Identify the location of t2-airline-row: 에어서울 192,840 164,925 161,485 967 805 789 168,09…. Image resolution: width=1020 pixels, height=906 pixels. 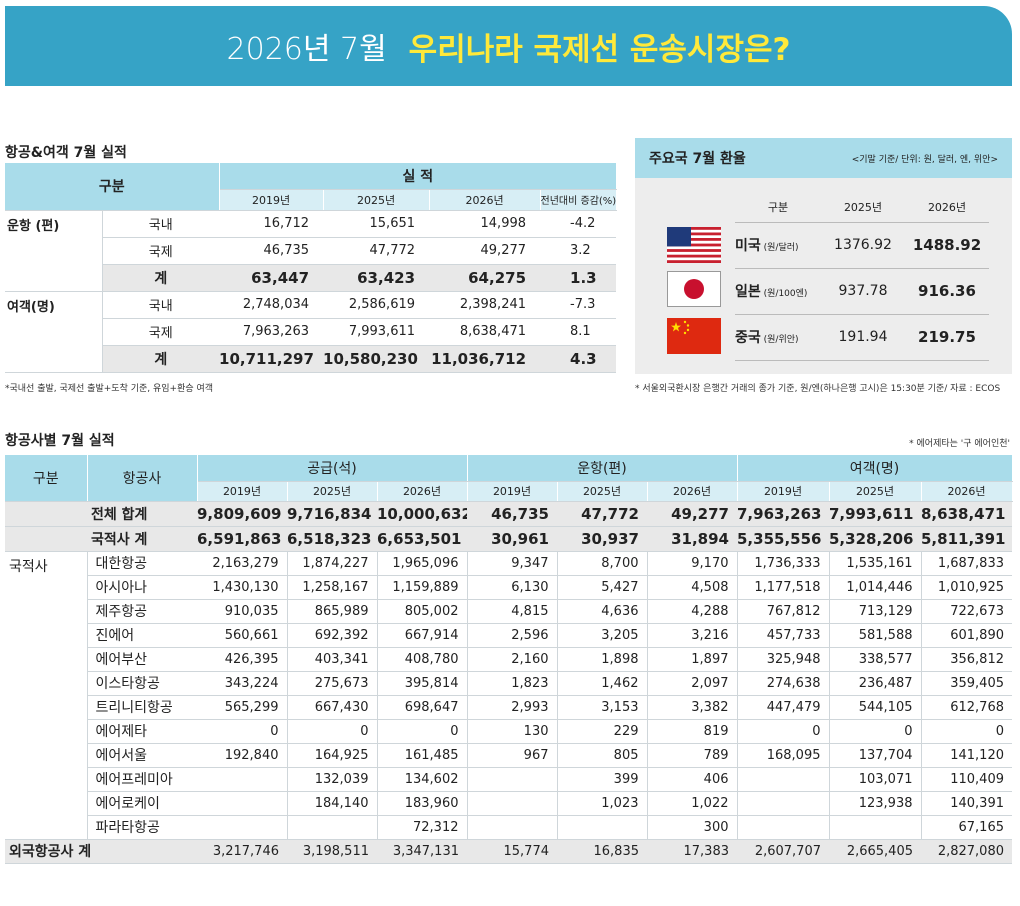
(508, 755).